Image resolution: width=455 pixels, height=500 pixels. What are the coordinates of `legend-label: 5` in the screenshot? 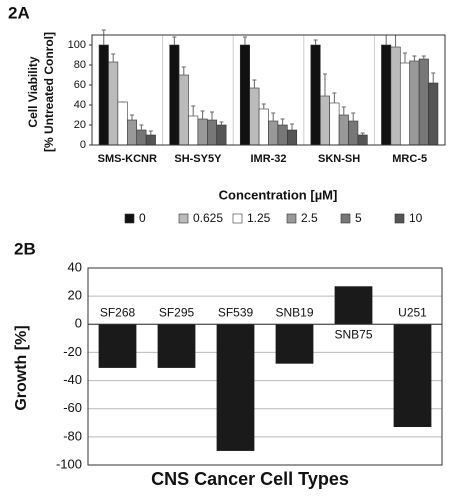 It's located at (358, 218).